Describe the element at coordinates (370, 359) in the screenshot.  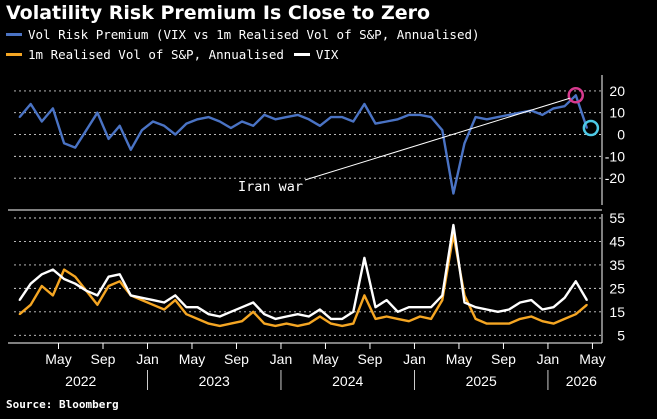
I see `x-tick-label: Sep` at that location.